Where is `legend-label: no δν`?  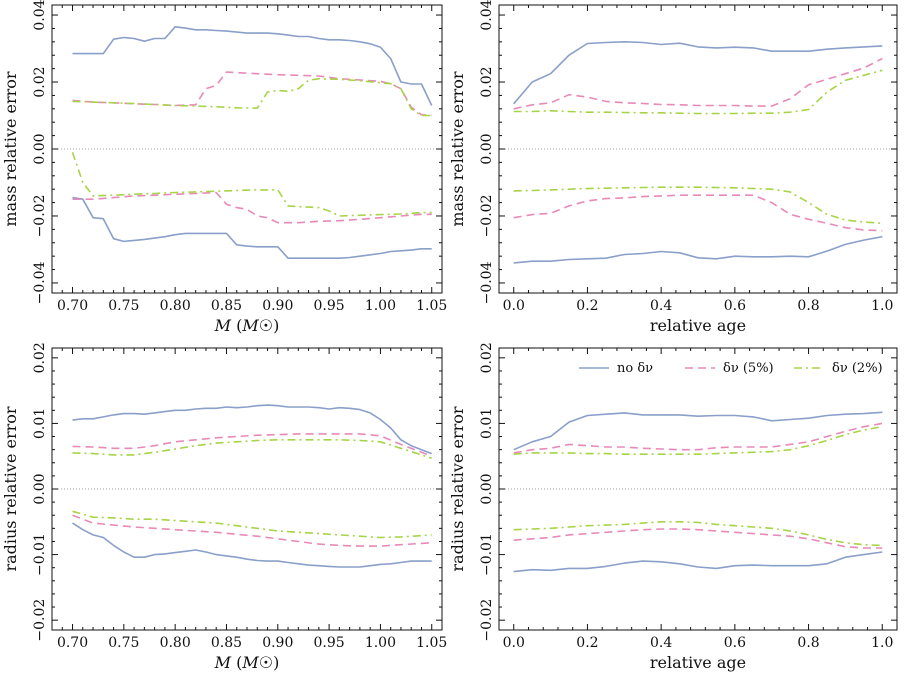
legend-label: no δν is located at coordinates (635, 368).